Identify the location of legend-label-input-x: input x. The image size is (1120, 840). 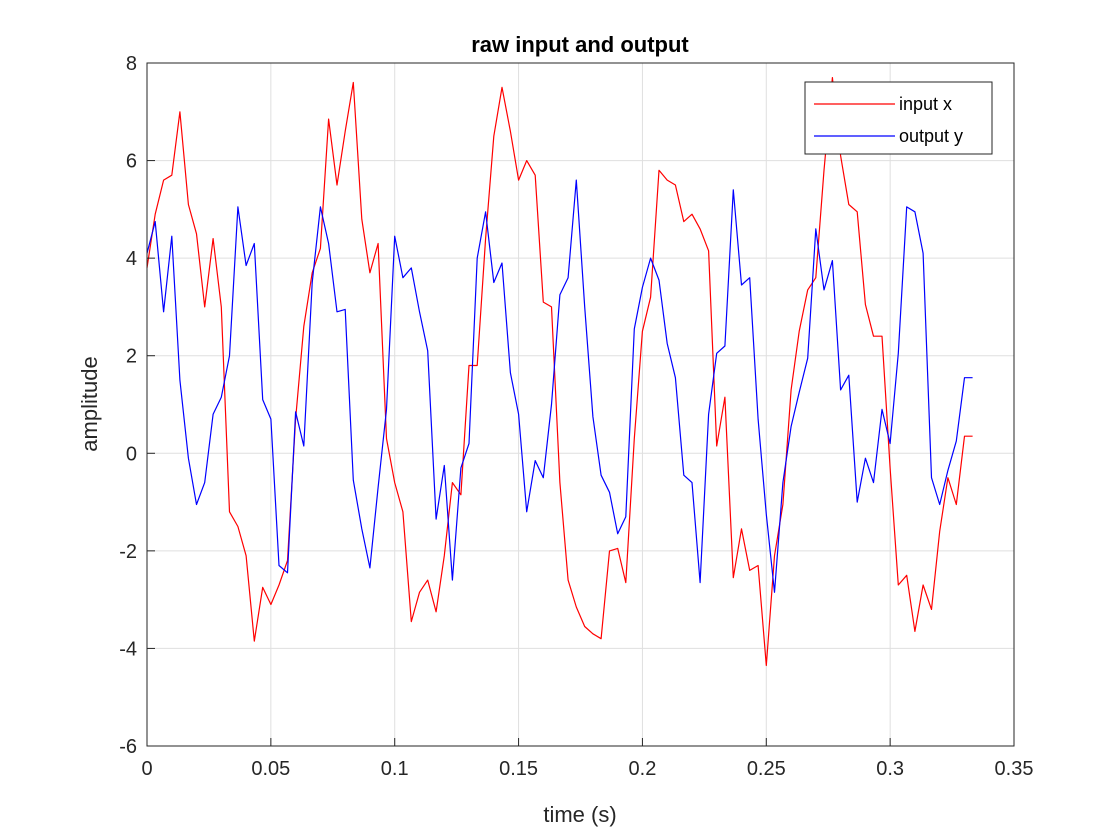
(925, 104).